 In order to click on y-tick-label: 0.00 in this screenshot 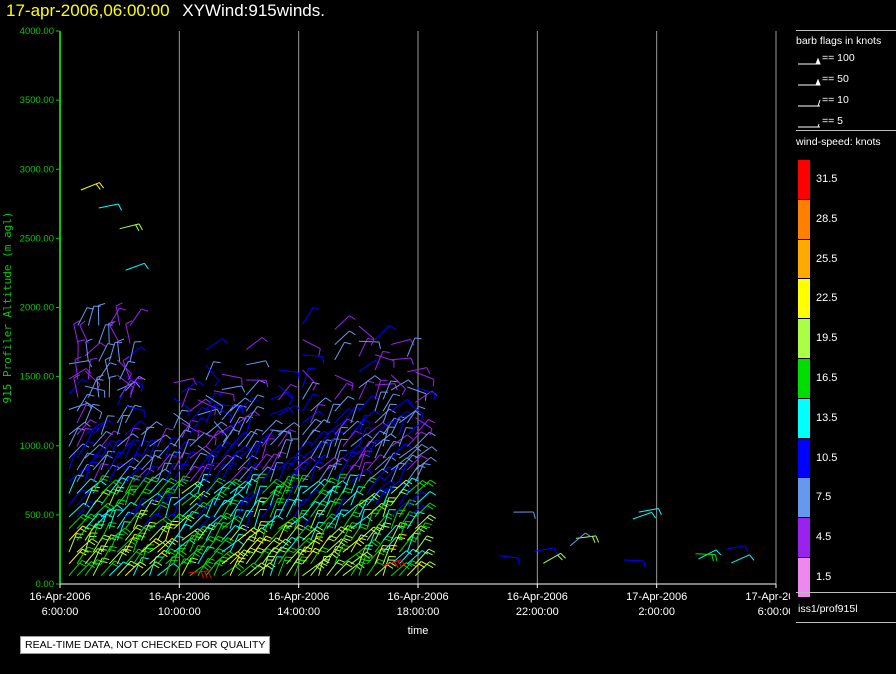, I will do `click(45, 584)`.